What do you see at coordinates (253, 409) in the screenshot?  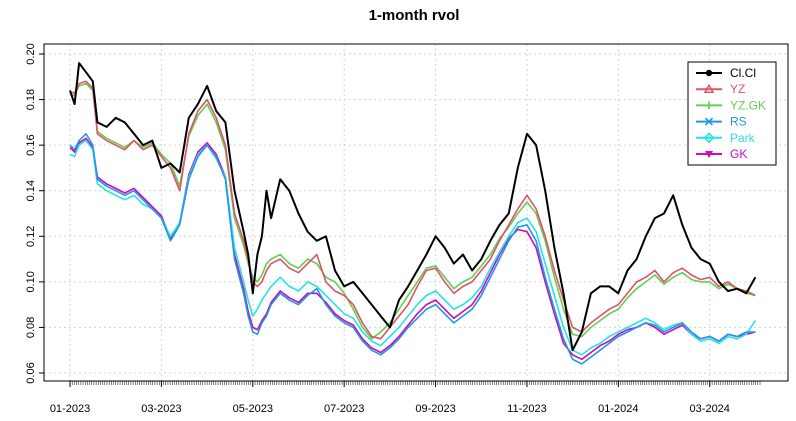 I see `x-tick-label: 05-2023` at bounding box center [253, 409].